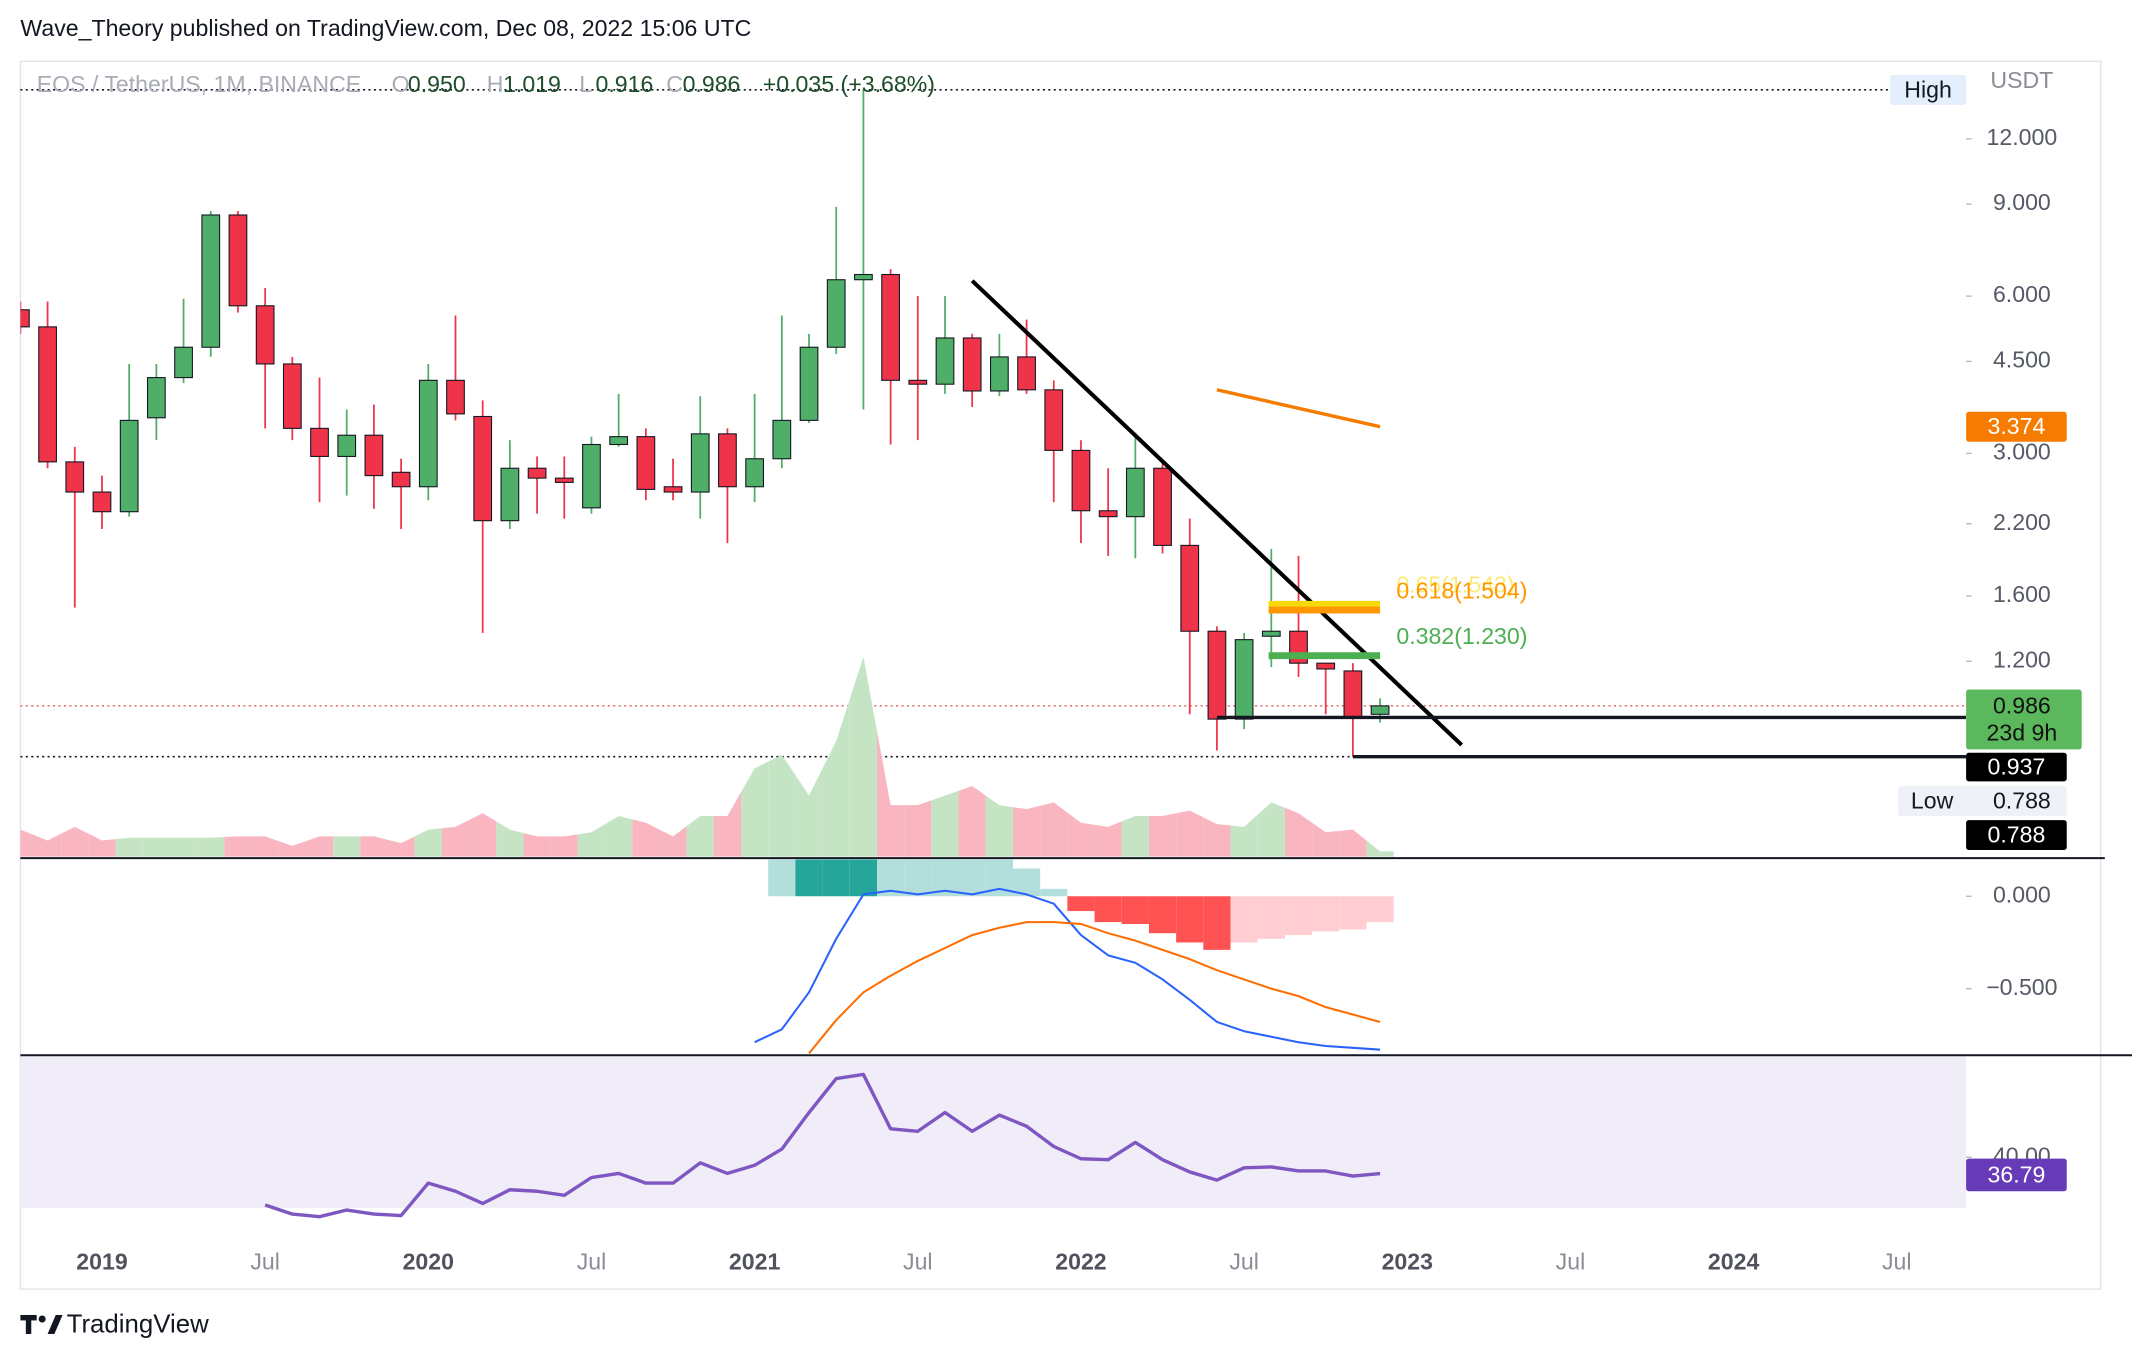 This screenshot has height=1360, width=2132. I want to click on y-tick-label: 0.000, so click(2022, 894).